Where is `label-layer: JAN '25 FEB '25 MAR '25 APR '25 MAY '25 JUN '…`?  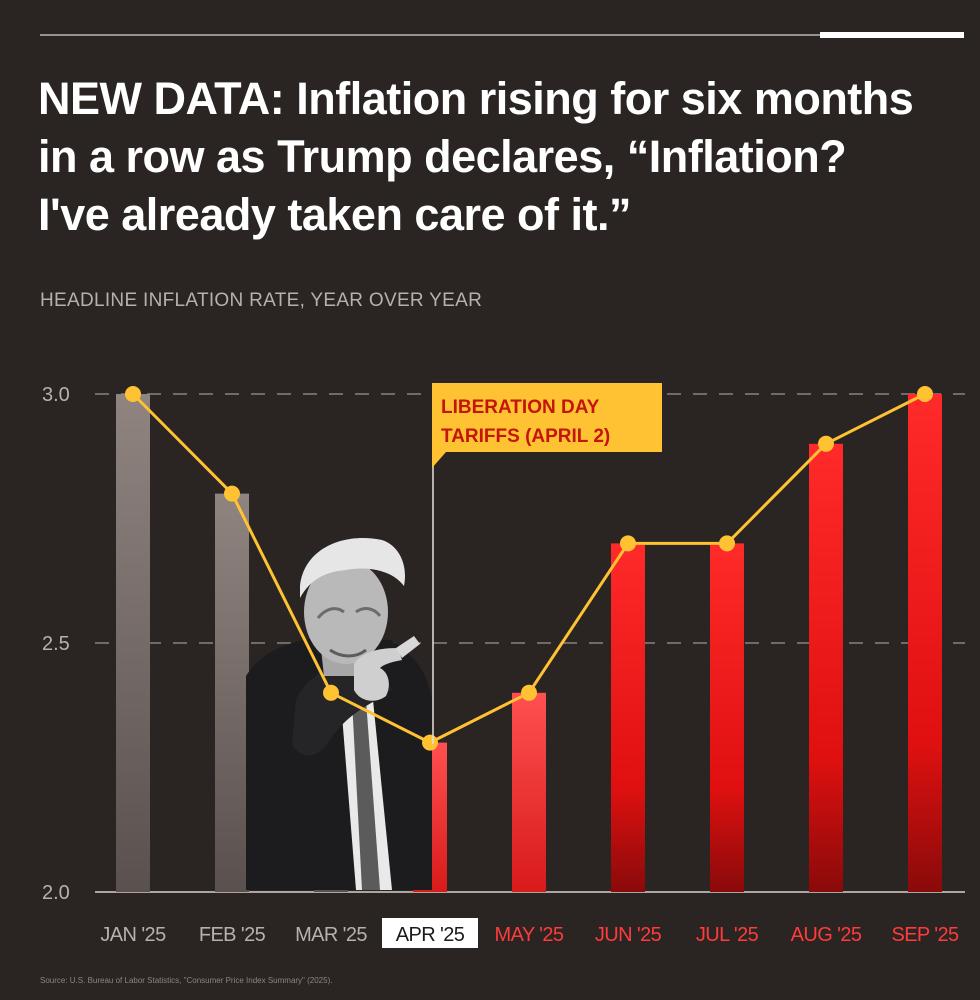 label-layer: JAN '25 FEB '25 MAR '25 APR '25 MAY '25 JUN '… is located at coordinates (530, 933).